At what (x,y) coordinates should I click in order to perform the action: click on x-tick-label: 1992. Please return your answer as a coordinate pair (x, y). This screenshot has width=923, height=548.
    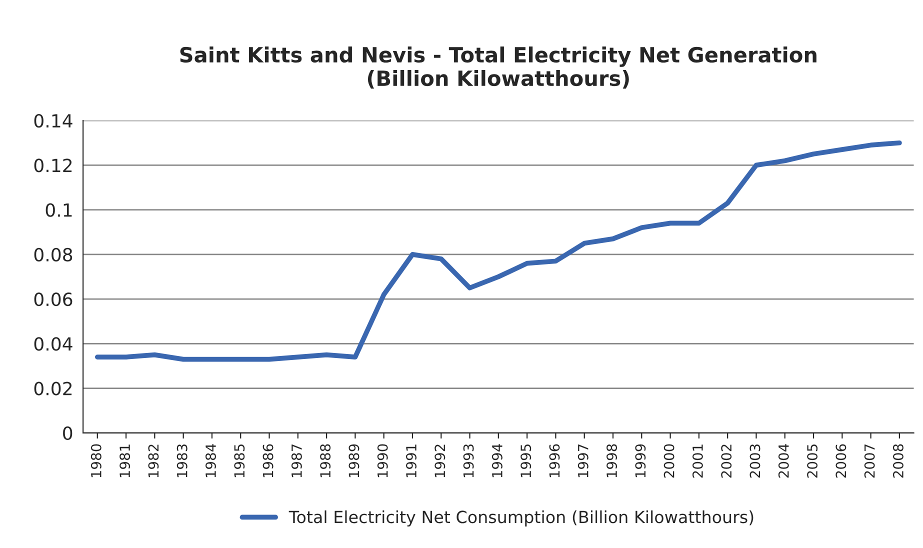
    Looking at the image, I should click on (440, 461).